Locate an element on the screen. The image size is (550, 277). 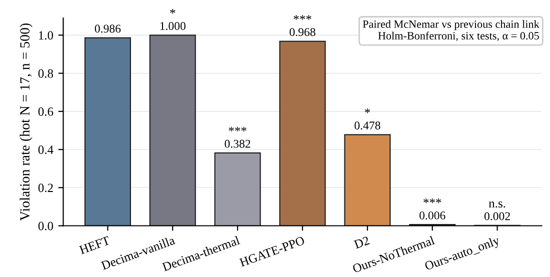
y-tick-label: 0.0 is located at coordinates (46, 226).